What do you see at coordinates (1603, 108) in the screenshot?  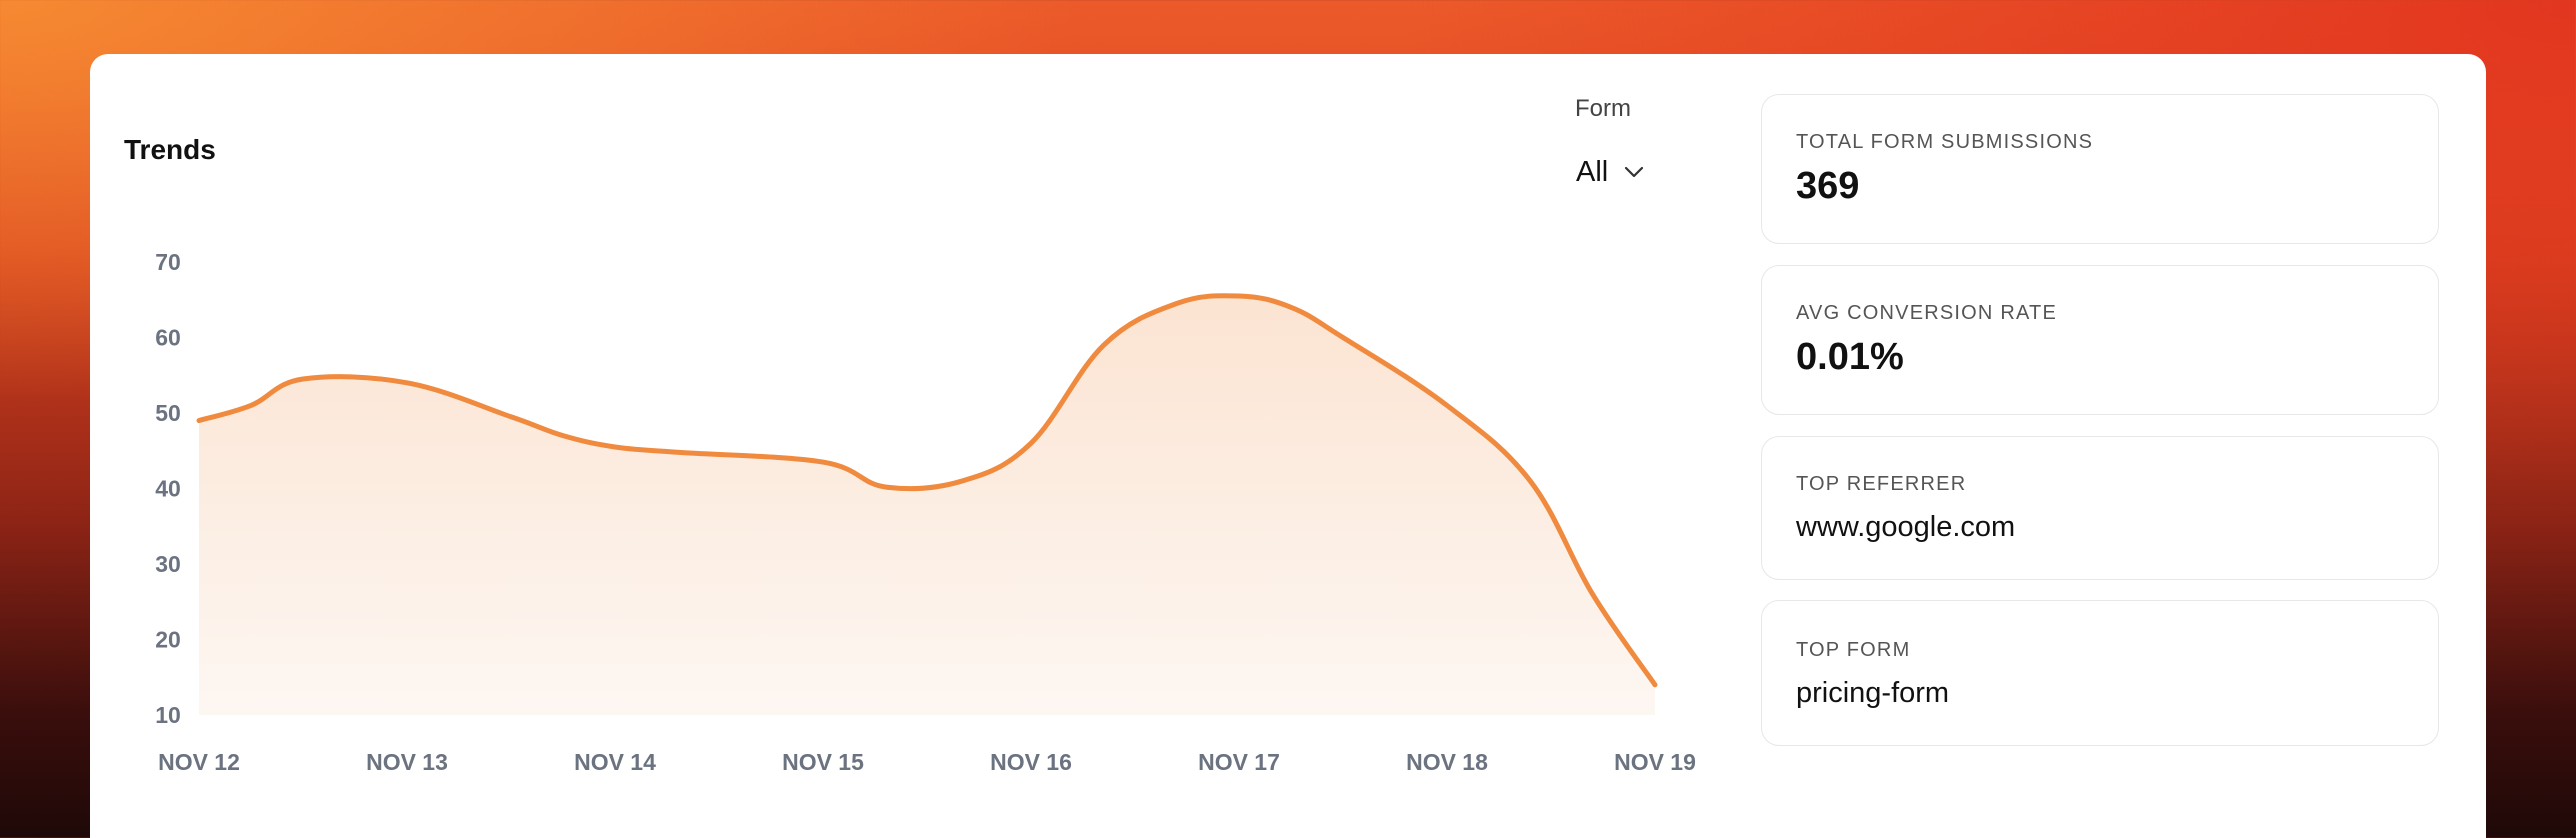 I see `form-filter-label: Form` at bounding box center [1603, 108].